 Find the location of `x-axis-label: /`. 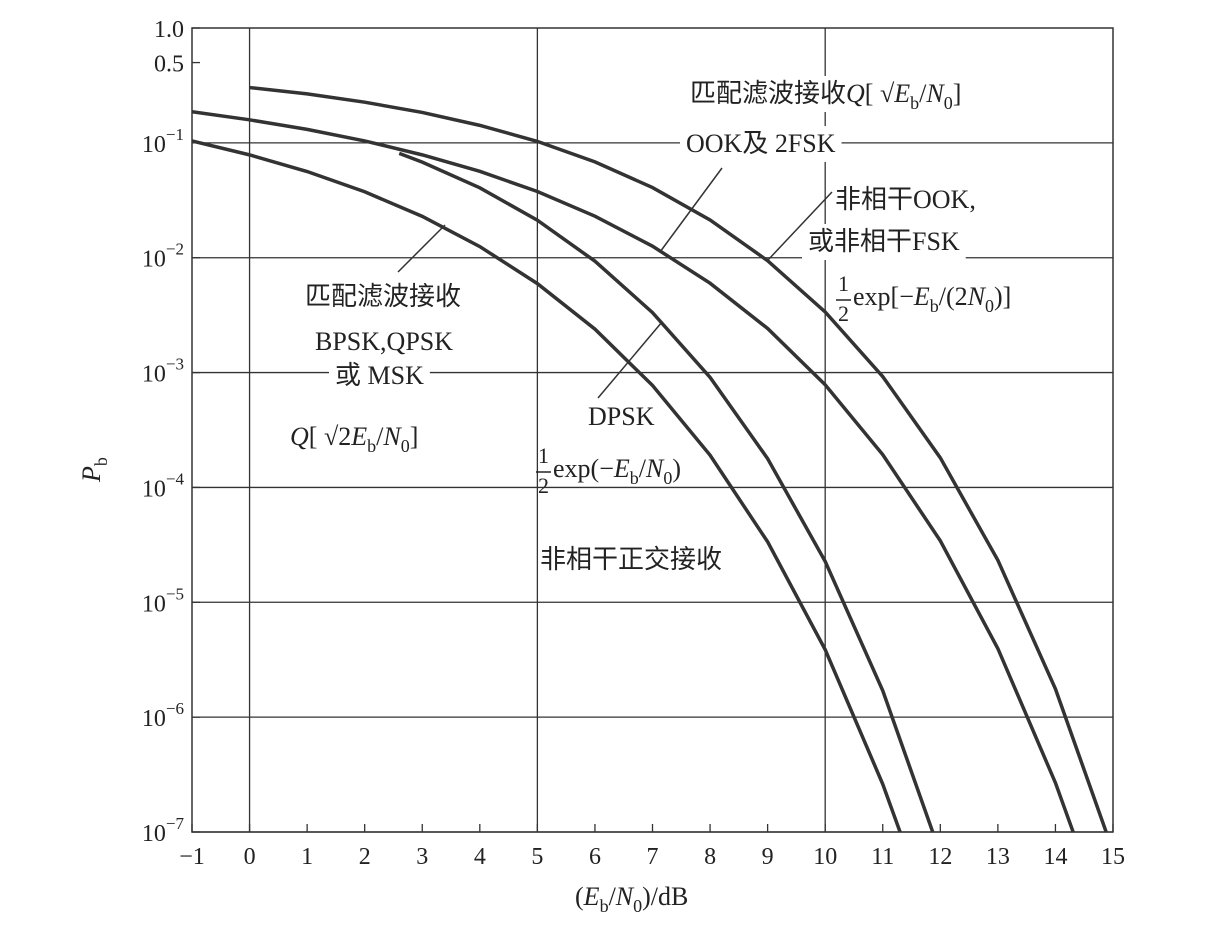

x-axis-label: / is located at coordinates (613, 896).